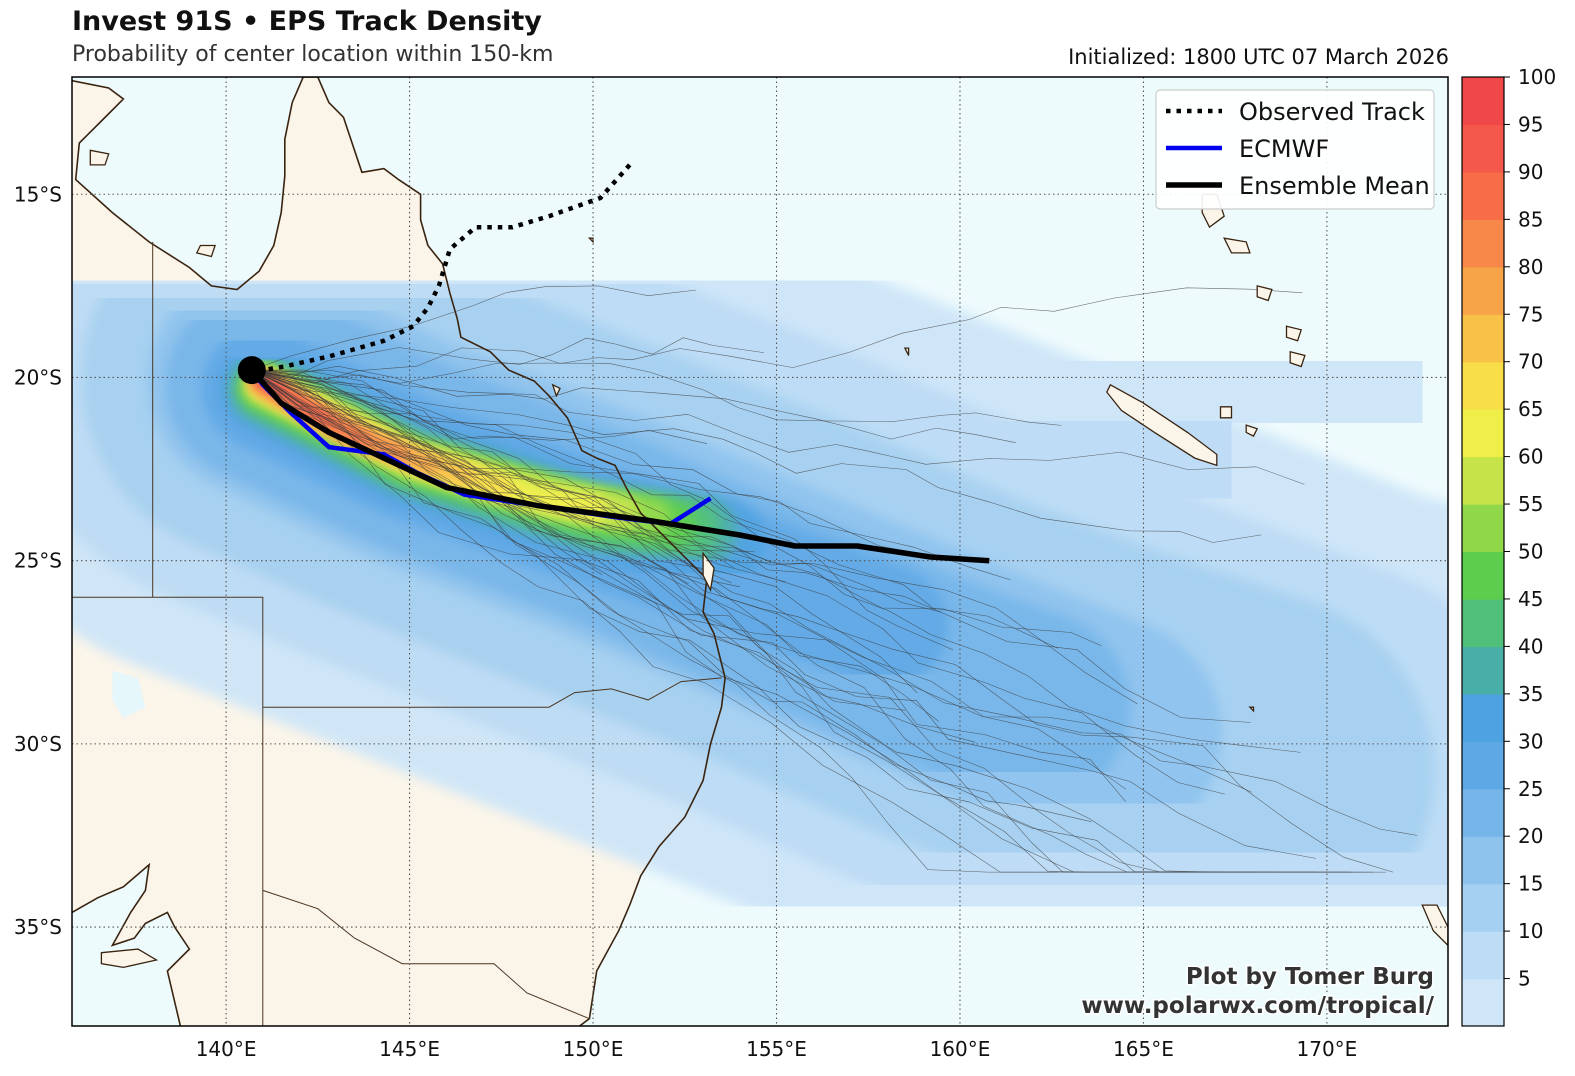  I want to click on whitsunday-island, so click(556, 390).